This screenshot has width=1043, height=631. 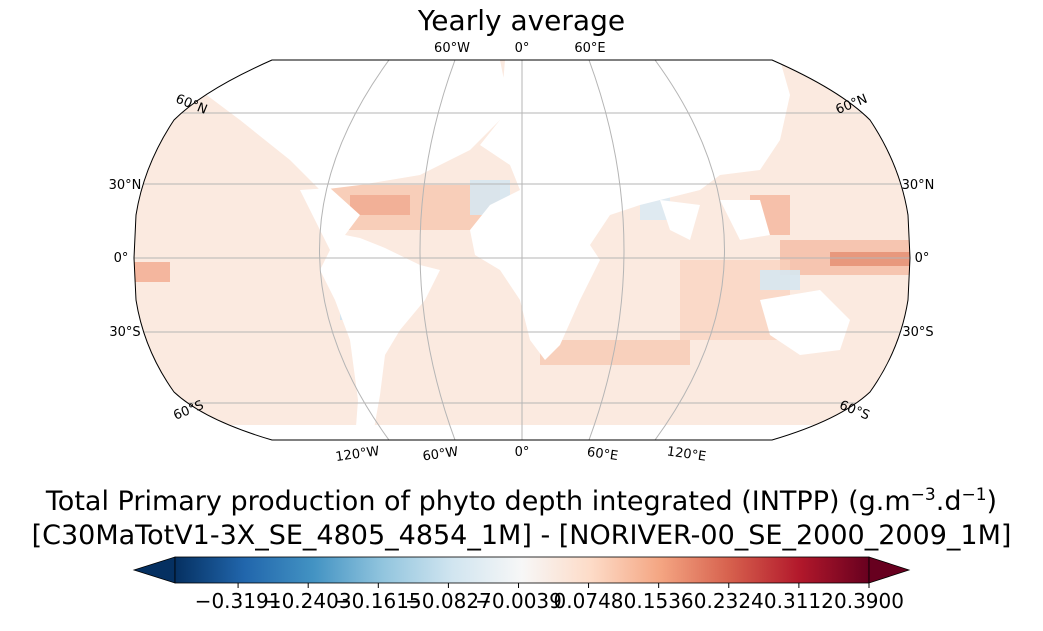 What do you see at coordinates (659, 601) in the screenshot?
I see `colorbar-tick-label: 0.1536` at bounding box center [659, 601].